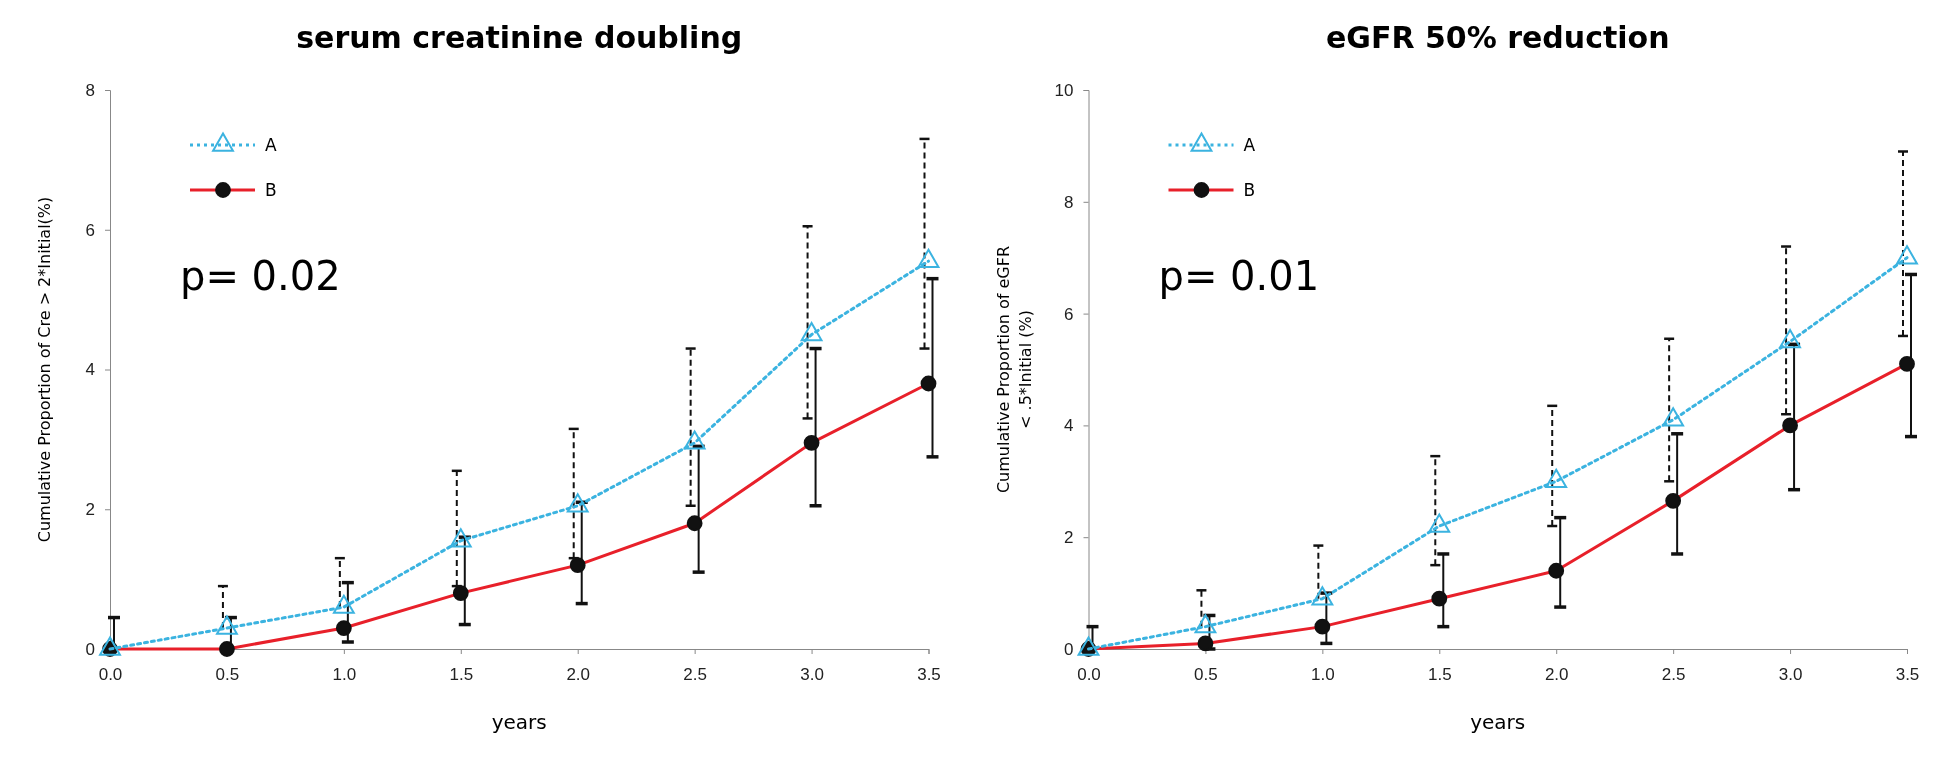  I want to click on chart-title: serum creatinine doubling, so click(519, 37).